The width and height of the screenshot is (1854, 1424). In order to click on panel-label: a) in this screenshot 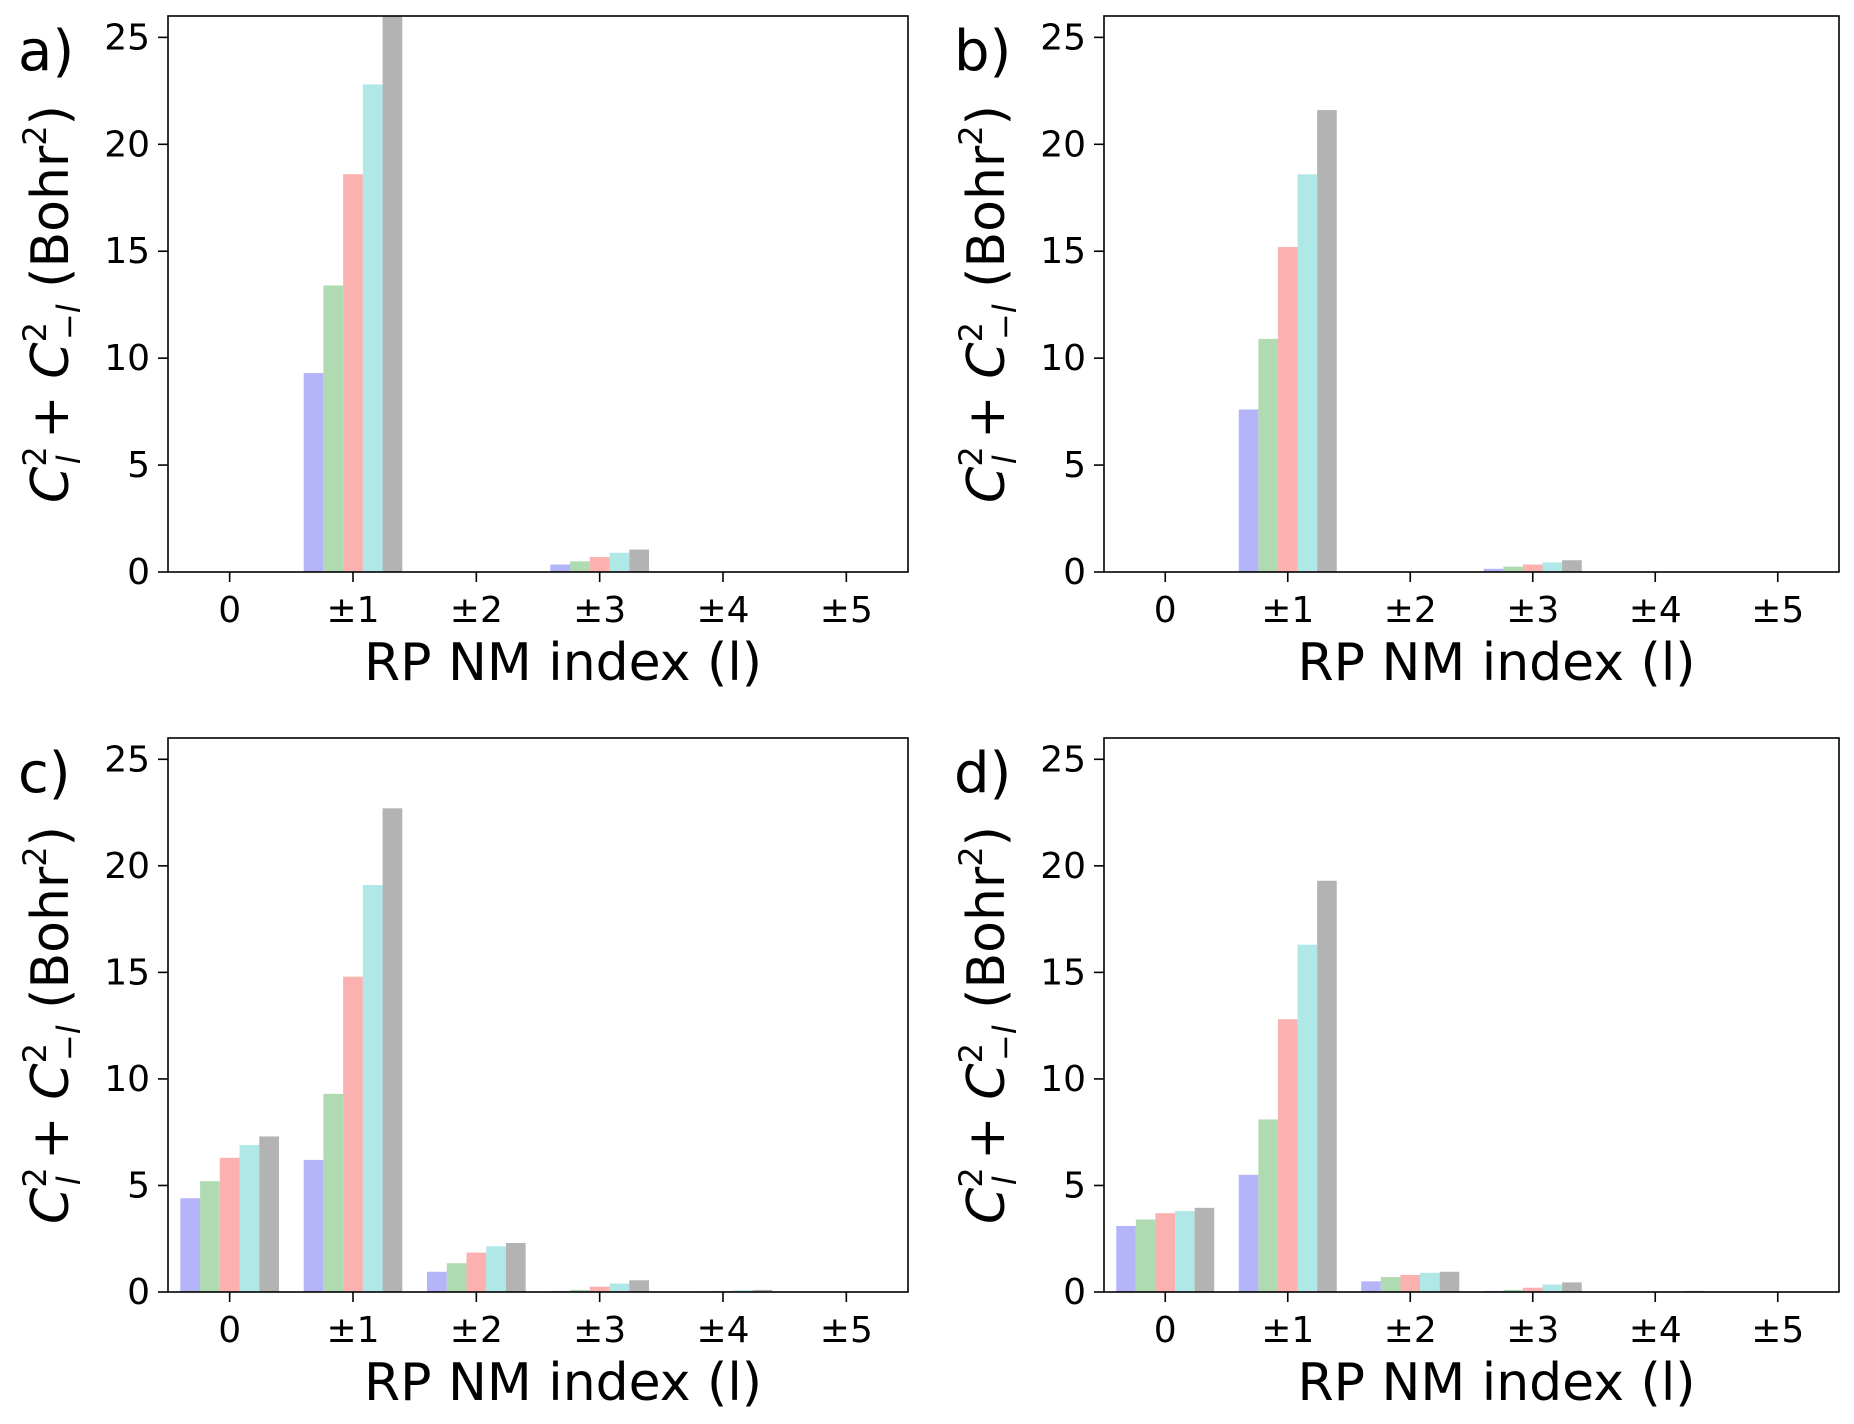, I will do `click(46, 51)`.